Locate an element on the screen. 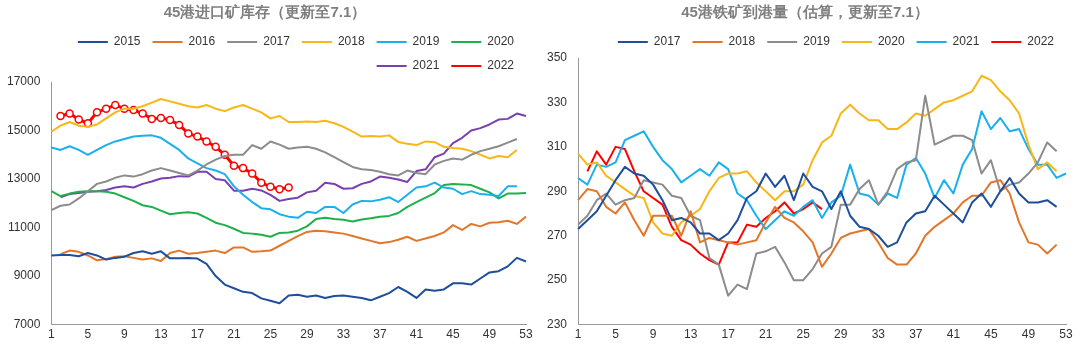 This screenshot has width=1080, height=347. y-tick-label: 330 is located at coordinates (557, 101).